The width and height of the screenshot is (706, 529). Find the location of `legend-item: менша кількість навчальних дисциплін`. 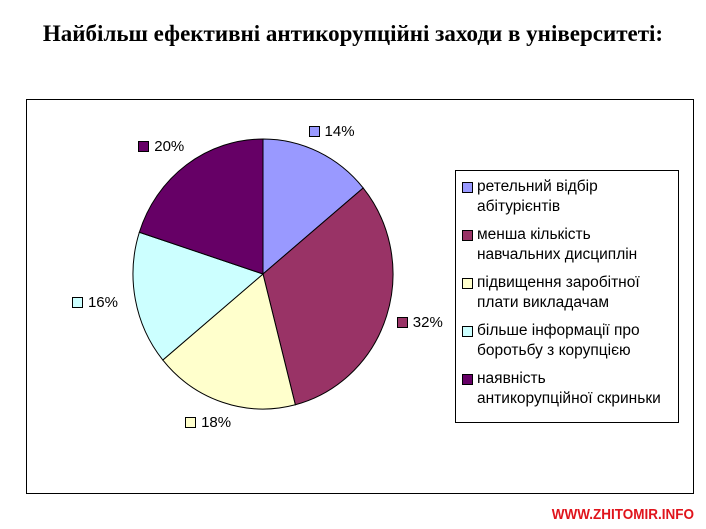

legend-item: менша кількість навчальних дисциплін is located at coordinates (570, 245).